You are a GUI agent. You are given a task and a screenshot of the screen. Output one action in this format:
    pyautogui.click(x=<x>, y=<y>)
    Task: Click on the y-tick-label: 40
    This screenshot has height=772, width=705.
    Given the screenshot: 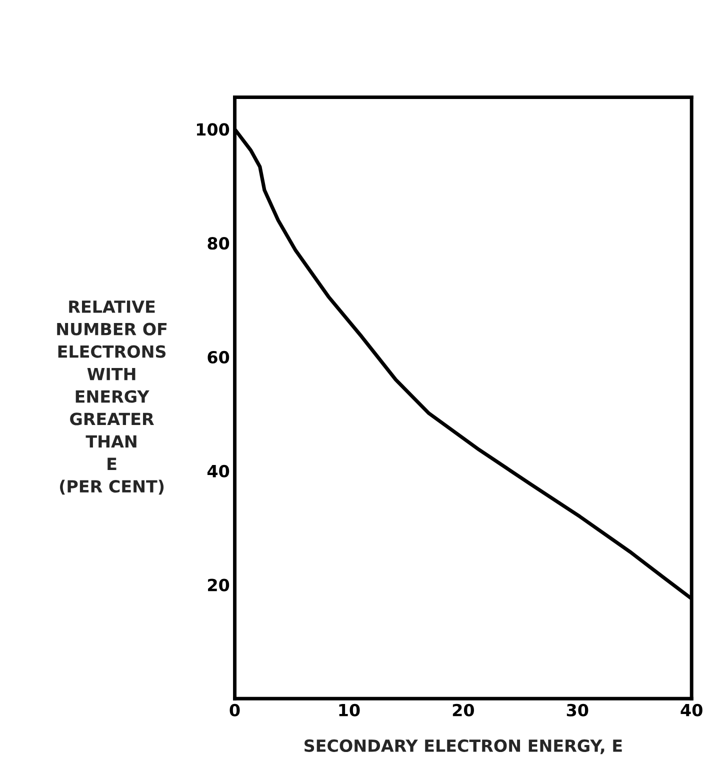 What is the action you would take?
    pyautogui.click(x=218, y=471)
    